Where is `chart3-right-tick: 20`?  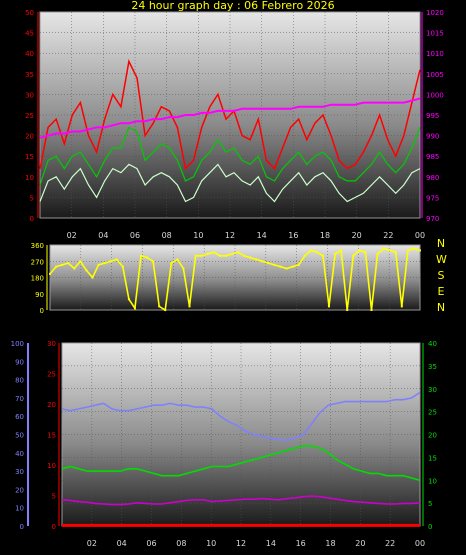 chart3-right-tick: 20 is located at coordinates (432, 436).